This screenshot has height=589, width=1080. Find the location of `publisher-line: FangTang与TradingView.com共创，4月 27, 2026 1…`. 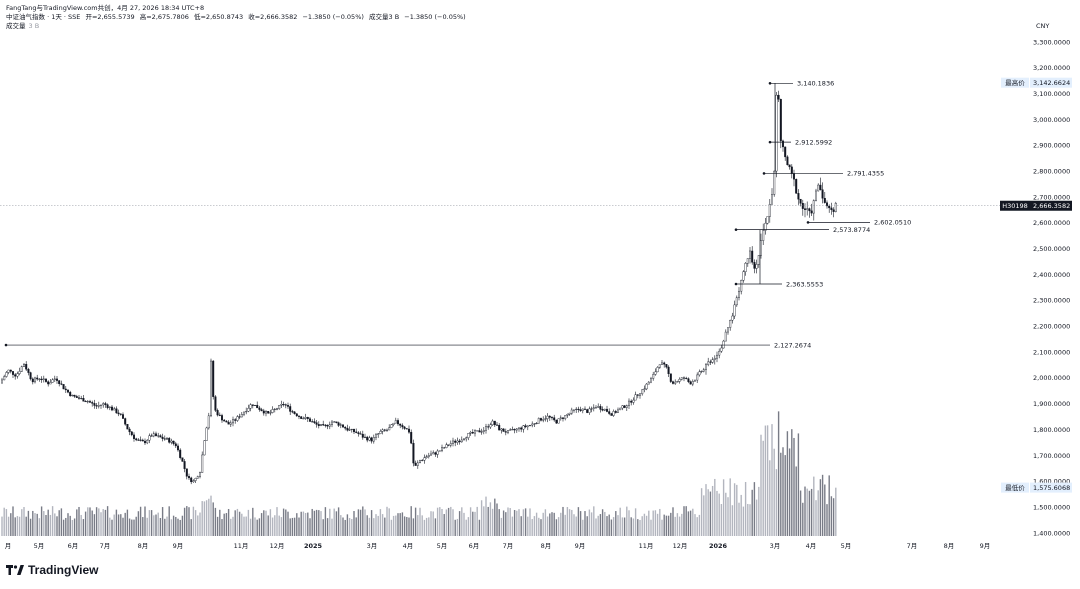

publisher-line: FangTang与TradingView.com共创，4月 27, 2026 1… is located at coordinates (105, 8).